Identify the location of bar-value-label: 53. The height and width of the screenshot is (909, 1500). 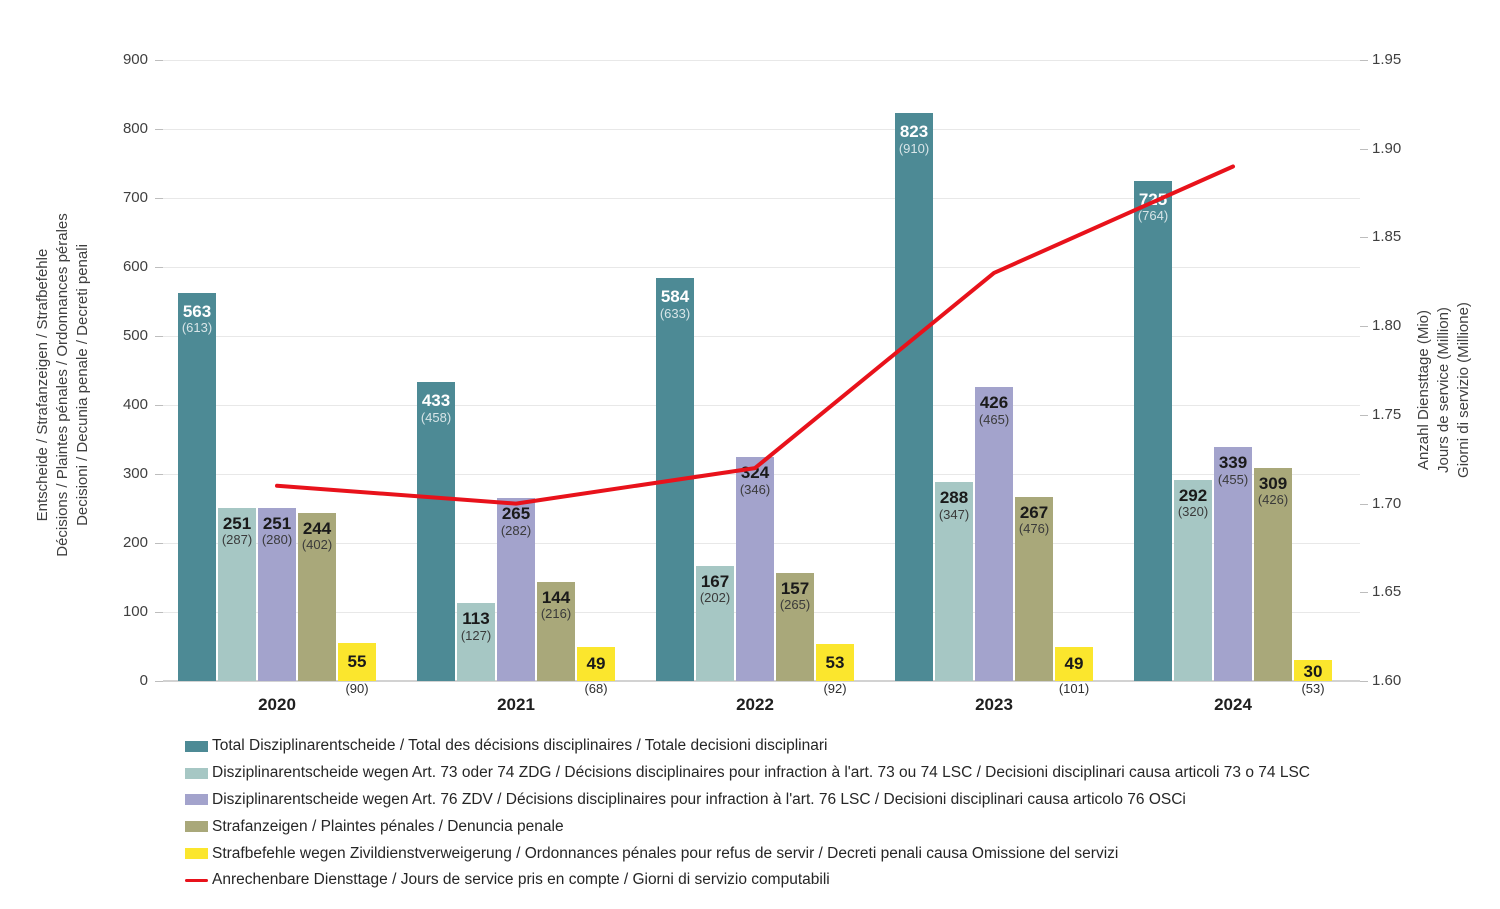
(835, 663).